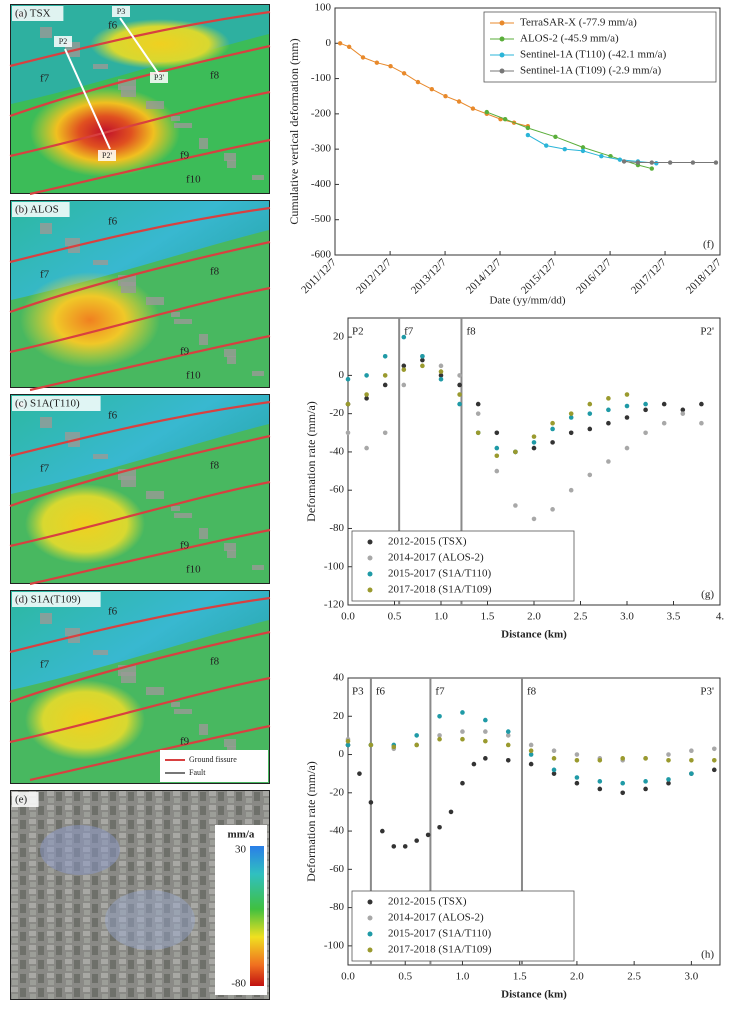 Image resolution: width=730 pixels, height=1012 pixels. What do you see at coordinates (707, 595) in the screenshot?
I see `panel-label: (g)` at bounding box center [707, 595].